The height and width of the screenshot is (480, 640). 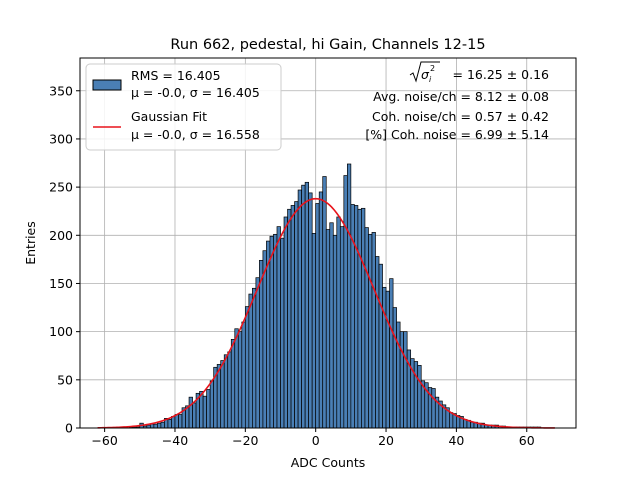 I want to click on legend-rms-label: RMS = 16.405, so click(x=176, y=75).